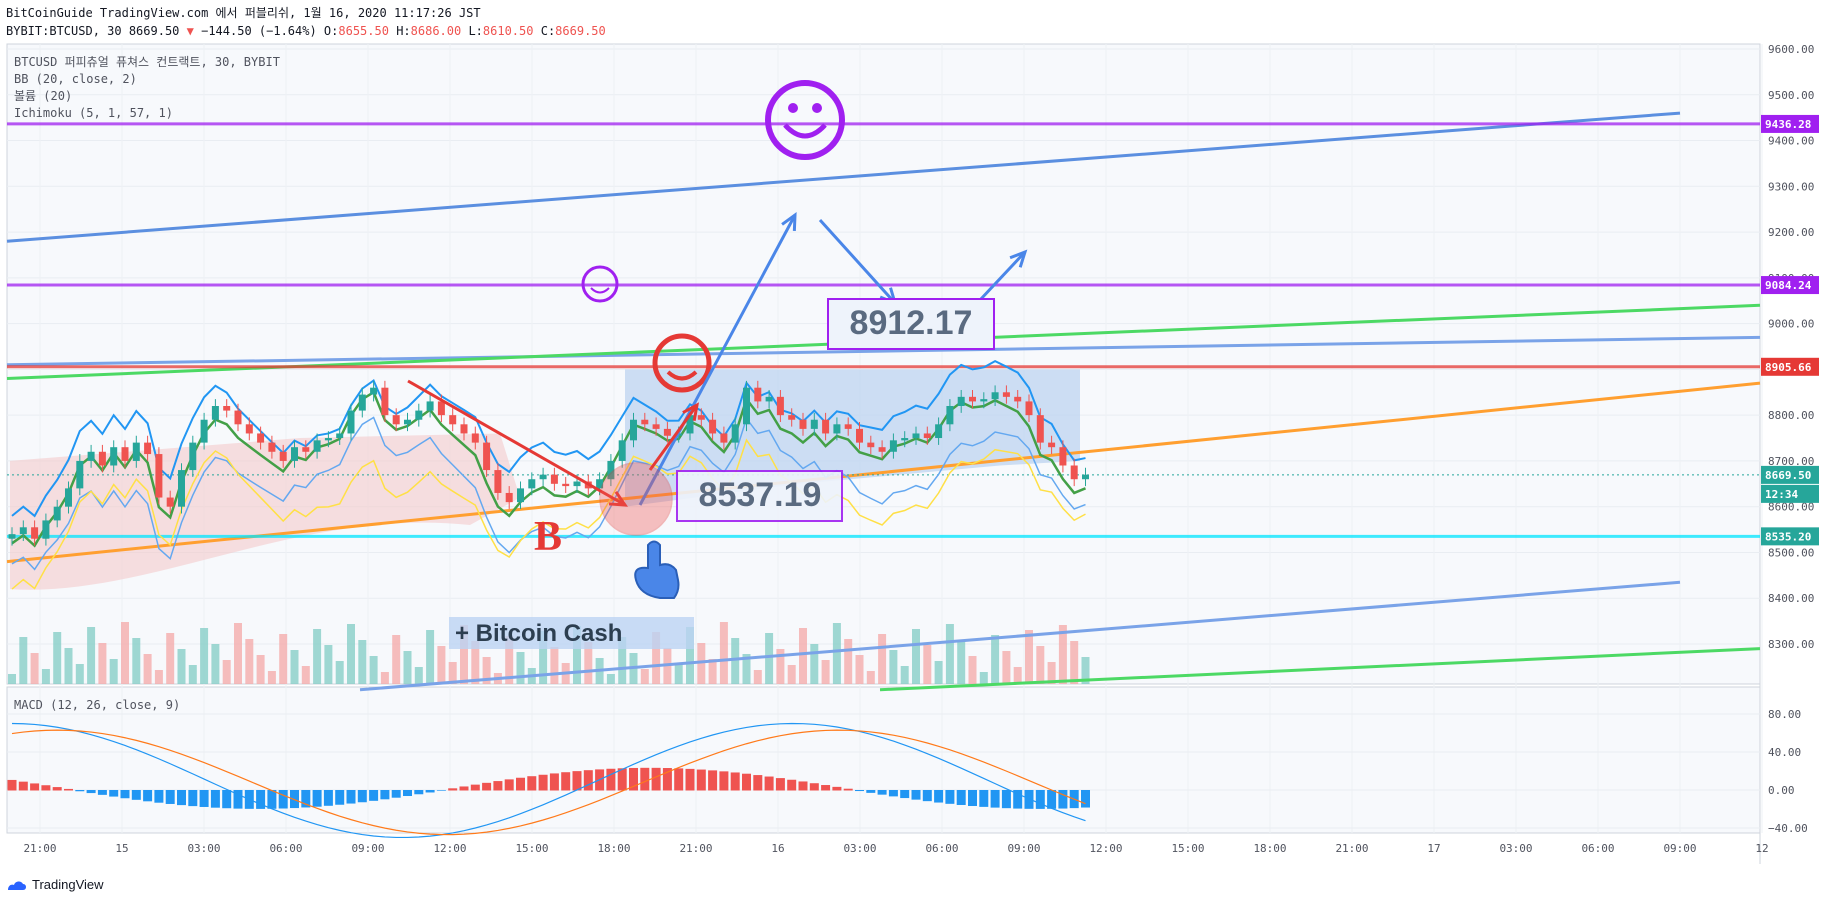 This screenshot has height=898, width=1828. I want to click on time-tick-label: 15:00, so click(531, 848).